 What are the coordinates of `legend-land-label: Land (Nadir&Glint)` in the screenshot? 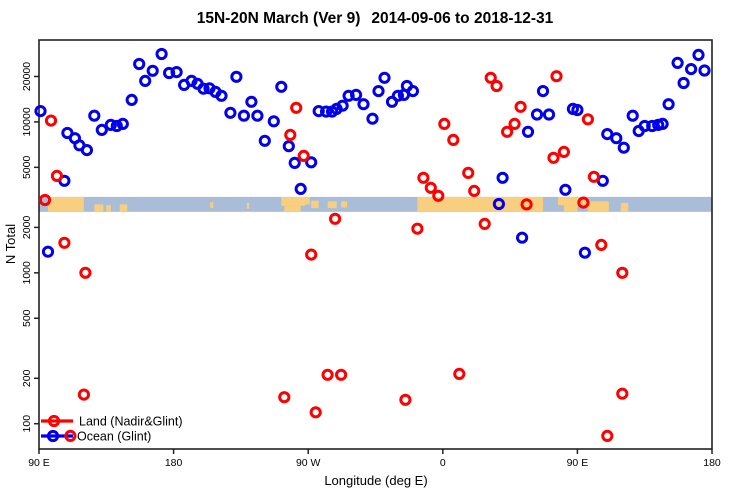 It's located at (131, 422).